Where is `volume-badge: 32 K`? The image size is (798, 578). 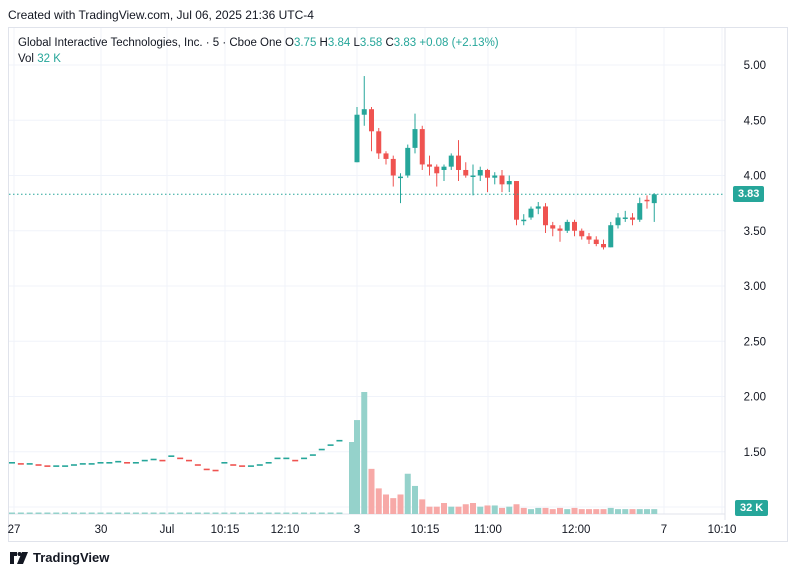
volume-badge: 32 K is located at coordinates (752, 508).